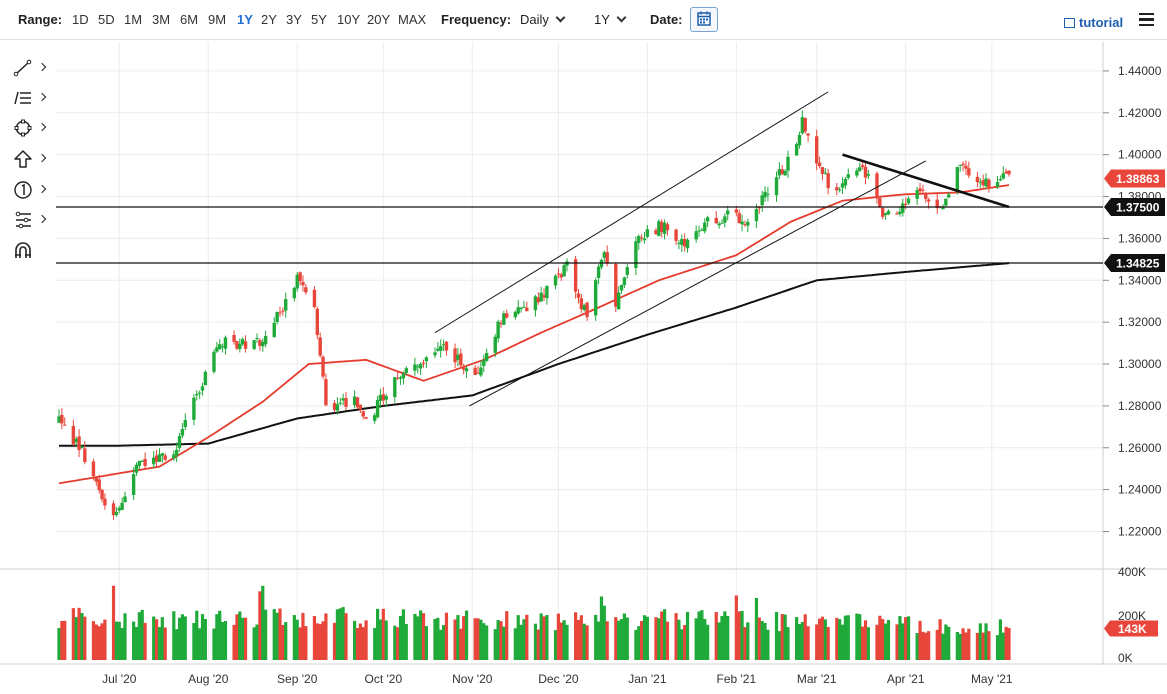 This screenshot has height=694, width=1167. Describe the element at coordinates (412, 19) in the screenshot. I see `range-max: MAX` at that location.